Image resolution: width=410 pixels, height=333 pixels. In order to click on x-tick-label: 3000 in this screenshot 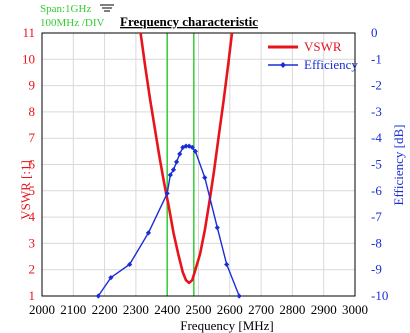, I will do `click(355, 309)`.